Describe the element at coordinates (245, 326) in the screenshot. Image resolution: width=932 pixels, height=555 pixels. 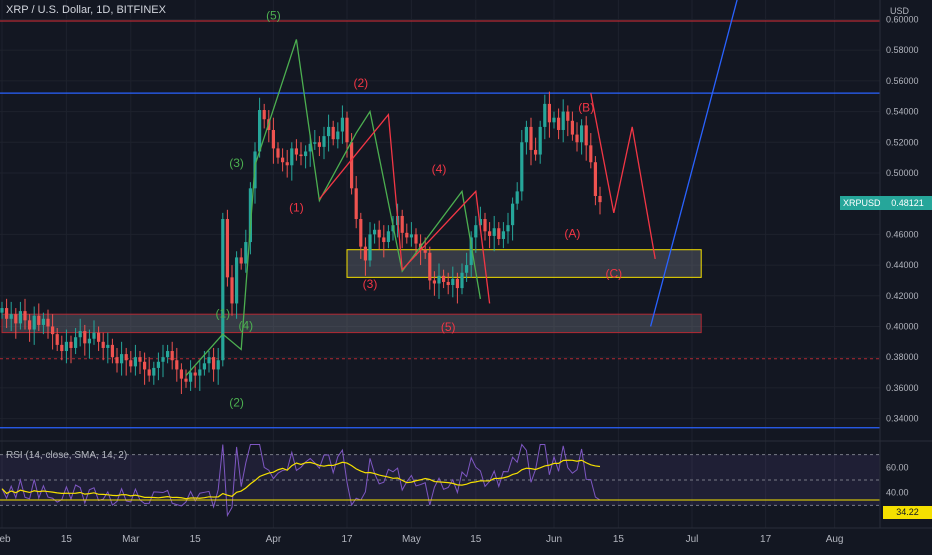
I see `wave-label: (4)` at that location.